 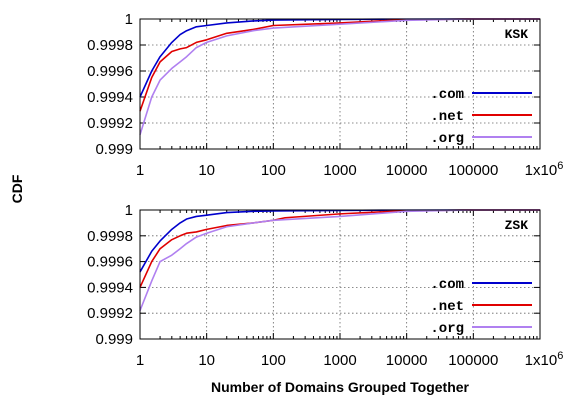 I want to click on panel-tag-label: ZSK, so click(x=517, y=225).